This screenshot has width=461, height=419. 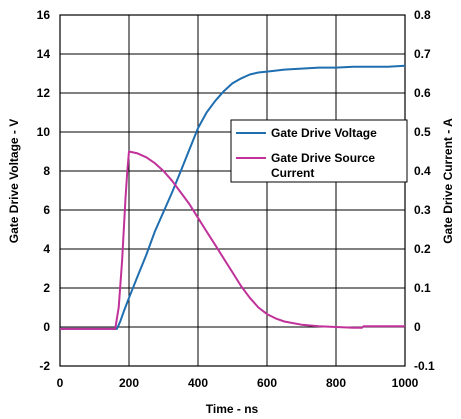 I want to click on legend-label-current-line2: Current, so click(x=292, y=173).